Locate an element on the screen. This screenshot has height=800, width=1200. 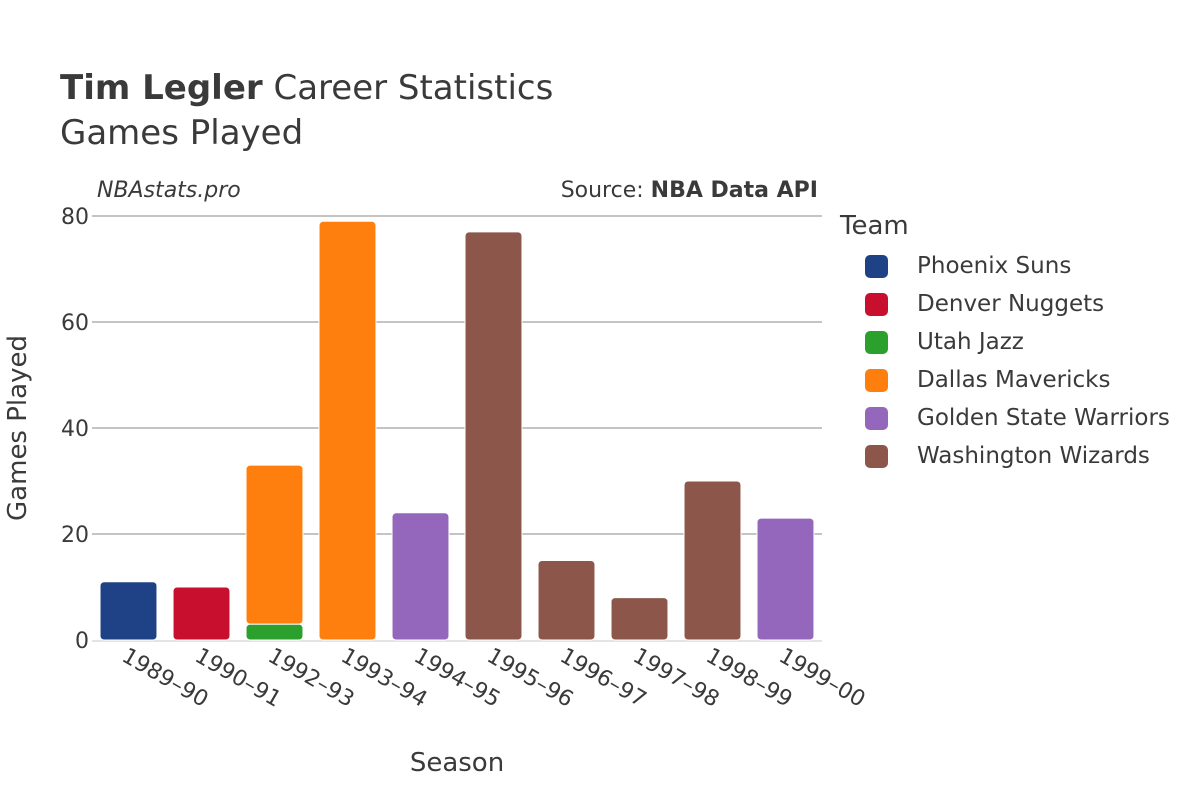
legend-label: Denver Nuggets is located at coordinates (1011, 304).